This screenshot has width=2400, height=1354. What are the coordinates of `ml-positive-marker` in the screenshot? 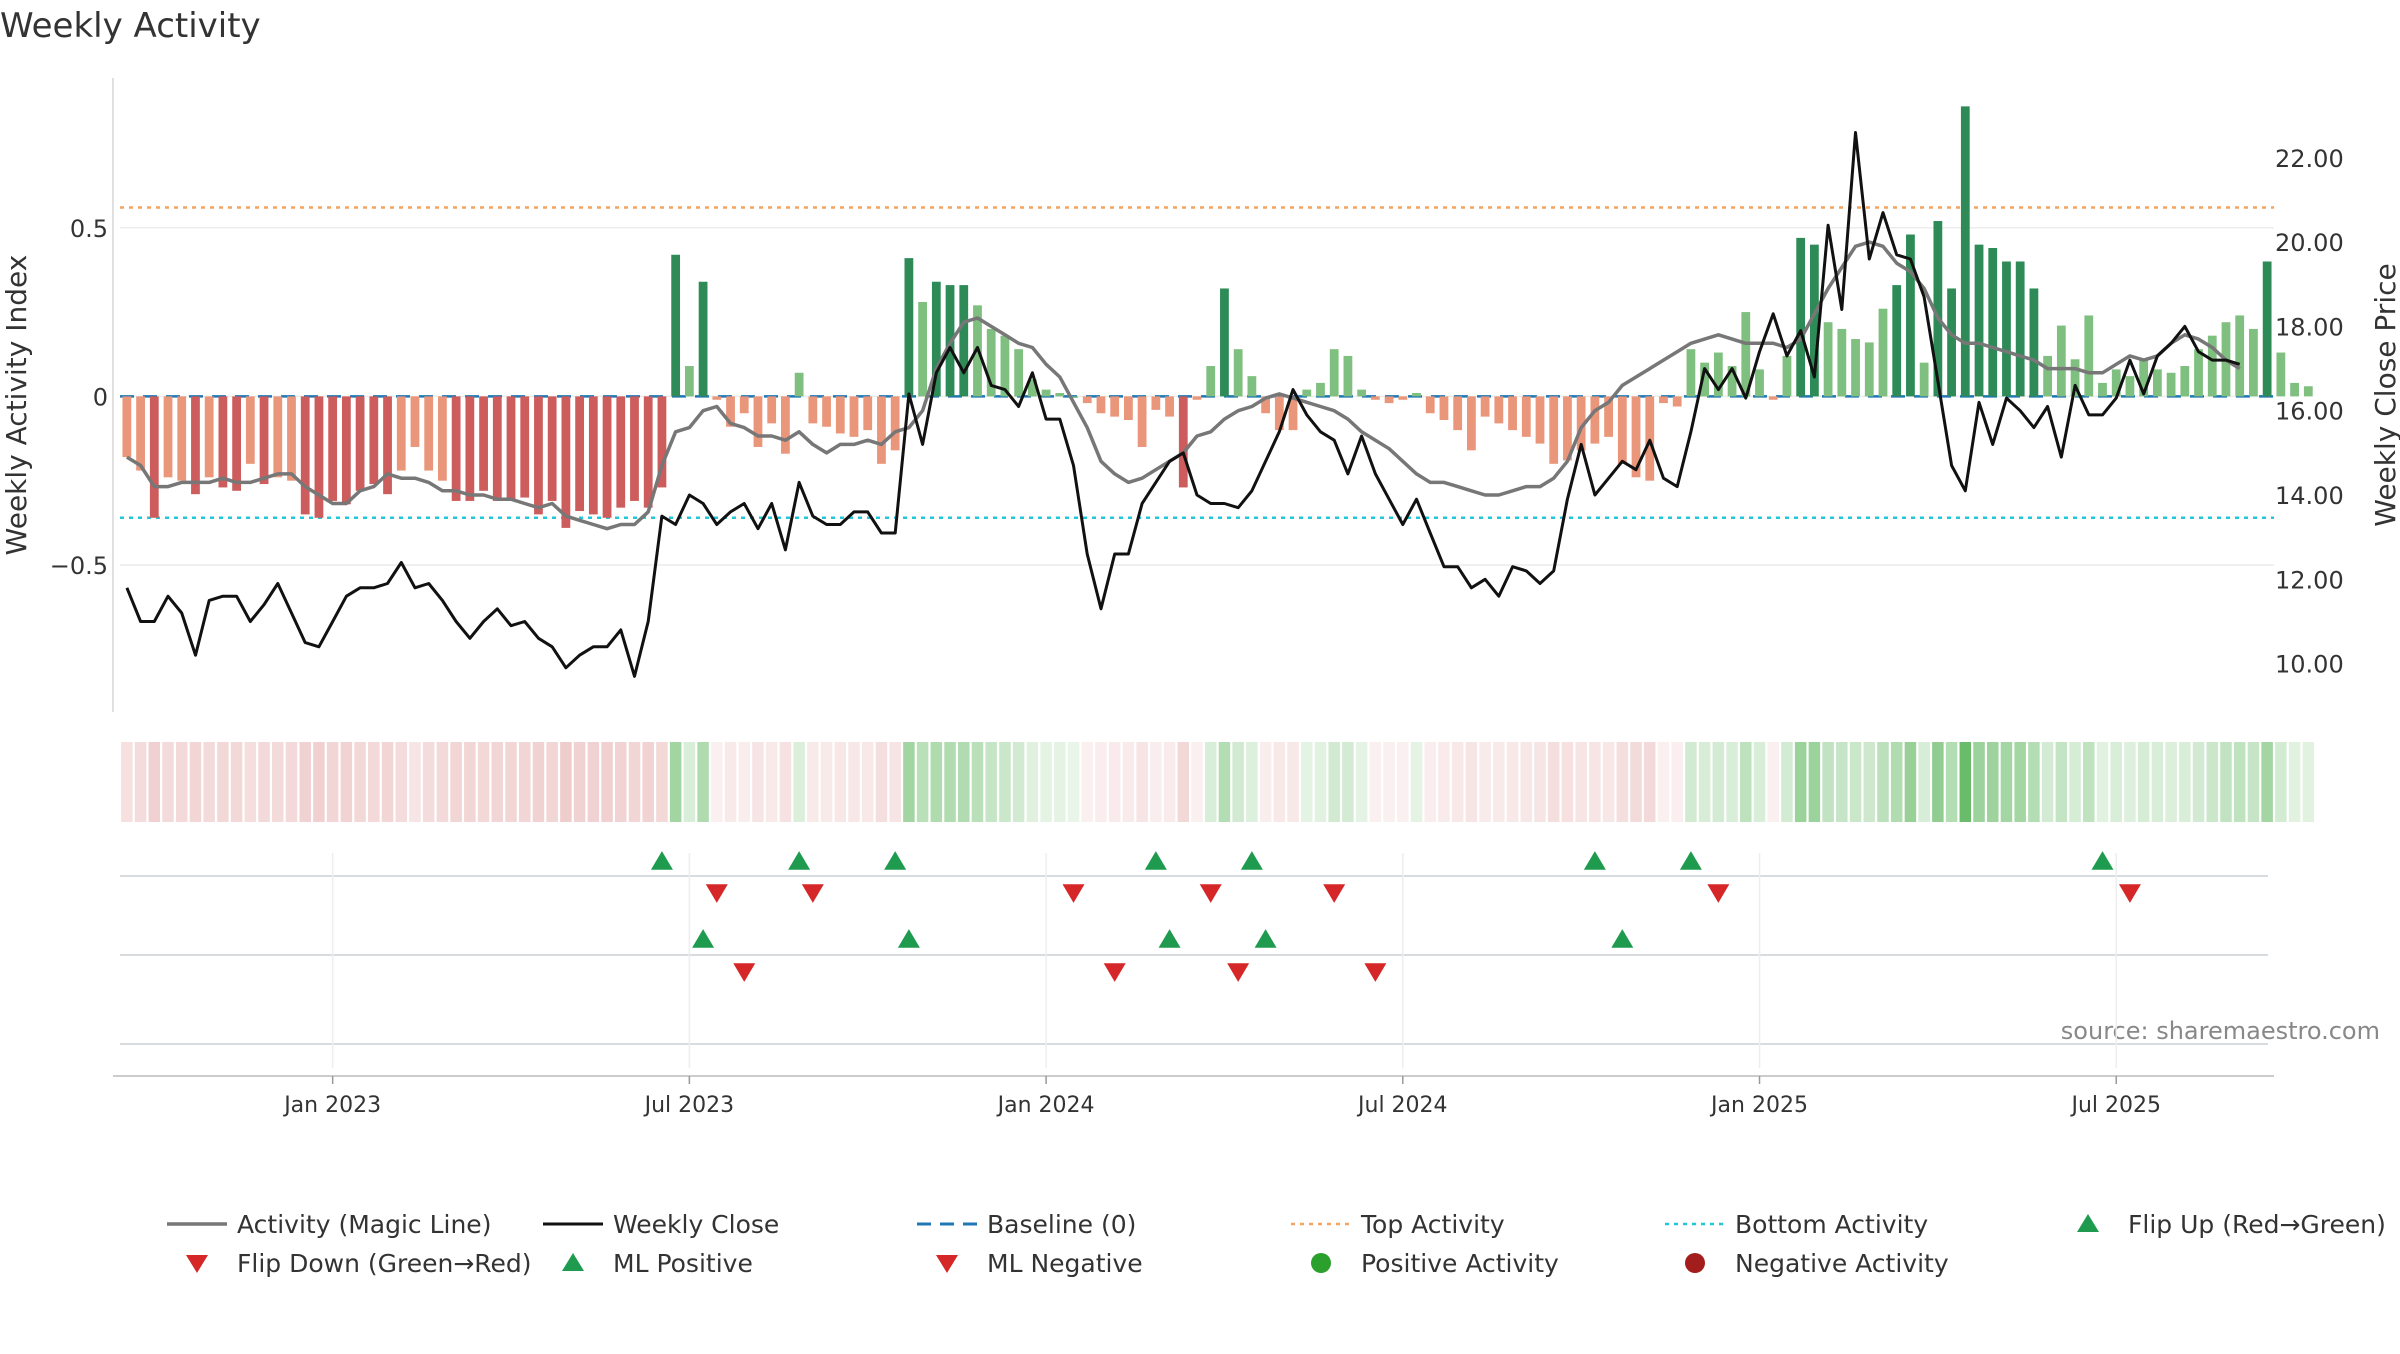 It's located at (1265, 938).